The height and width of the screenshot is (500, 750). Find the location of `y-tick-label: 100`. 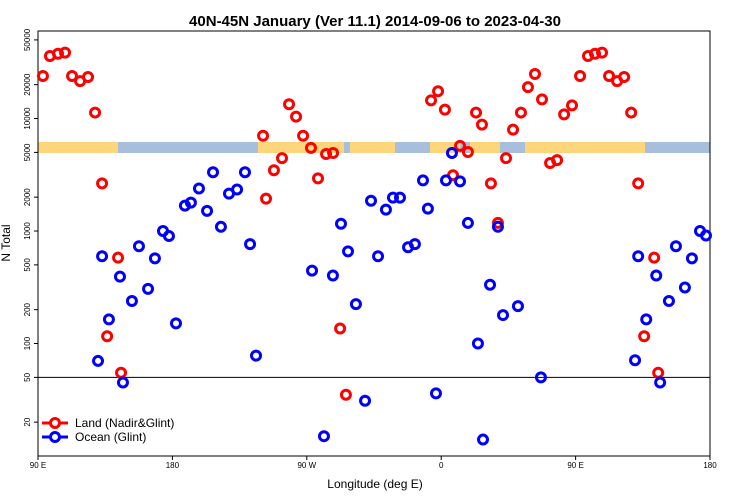

y-tick-label: 100 is located at coordinates (27, 343).